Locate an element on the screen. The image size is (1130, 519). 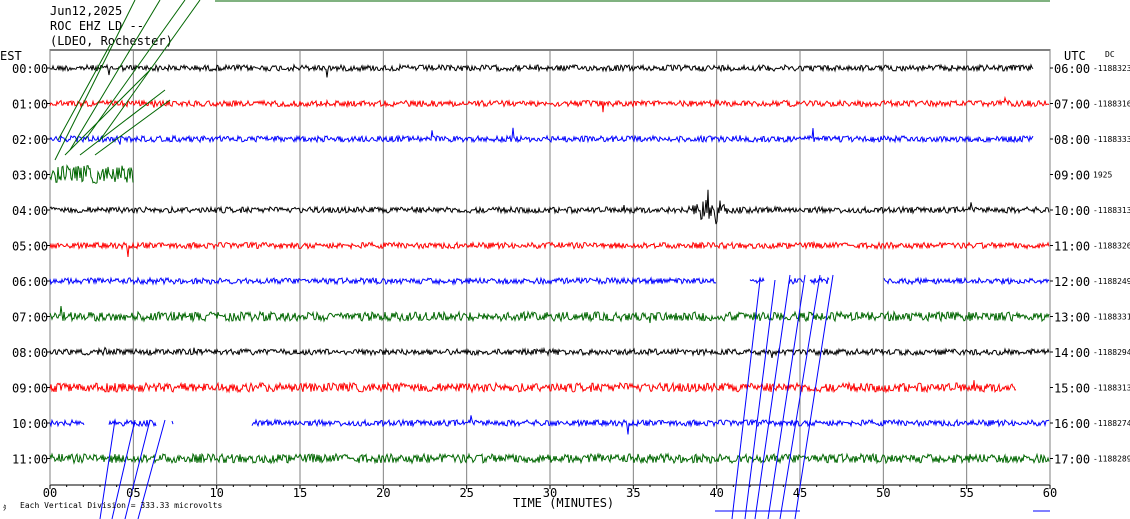
x-tick-label: 45 is located at coordinates (800, 493).